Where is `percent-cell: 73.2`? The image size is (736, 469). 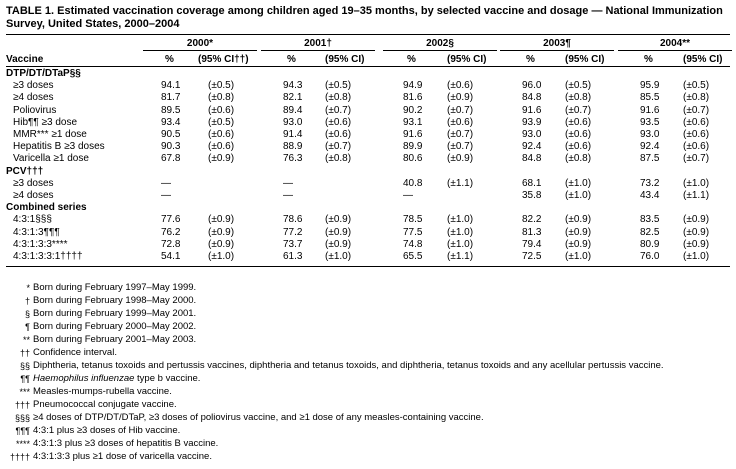
percent-cell: 73.2 is located at coordinates (650, 183).